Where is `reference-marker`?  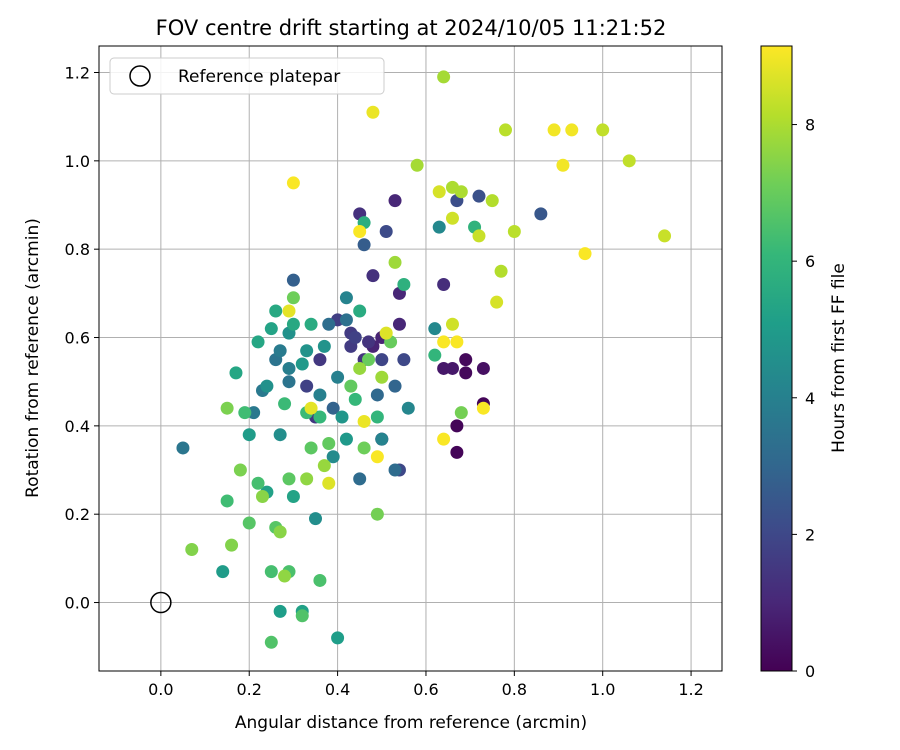 reference-marker is located at coordinates (161, 602).